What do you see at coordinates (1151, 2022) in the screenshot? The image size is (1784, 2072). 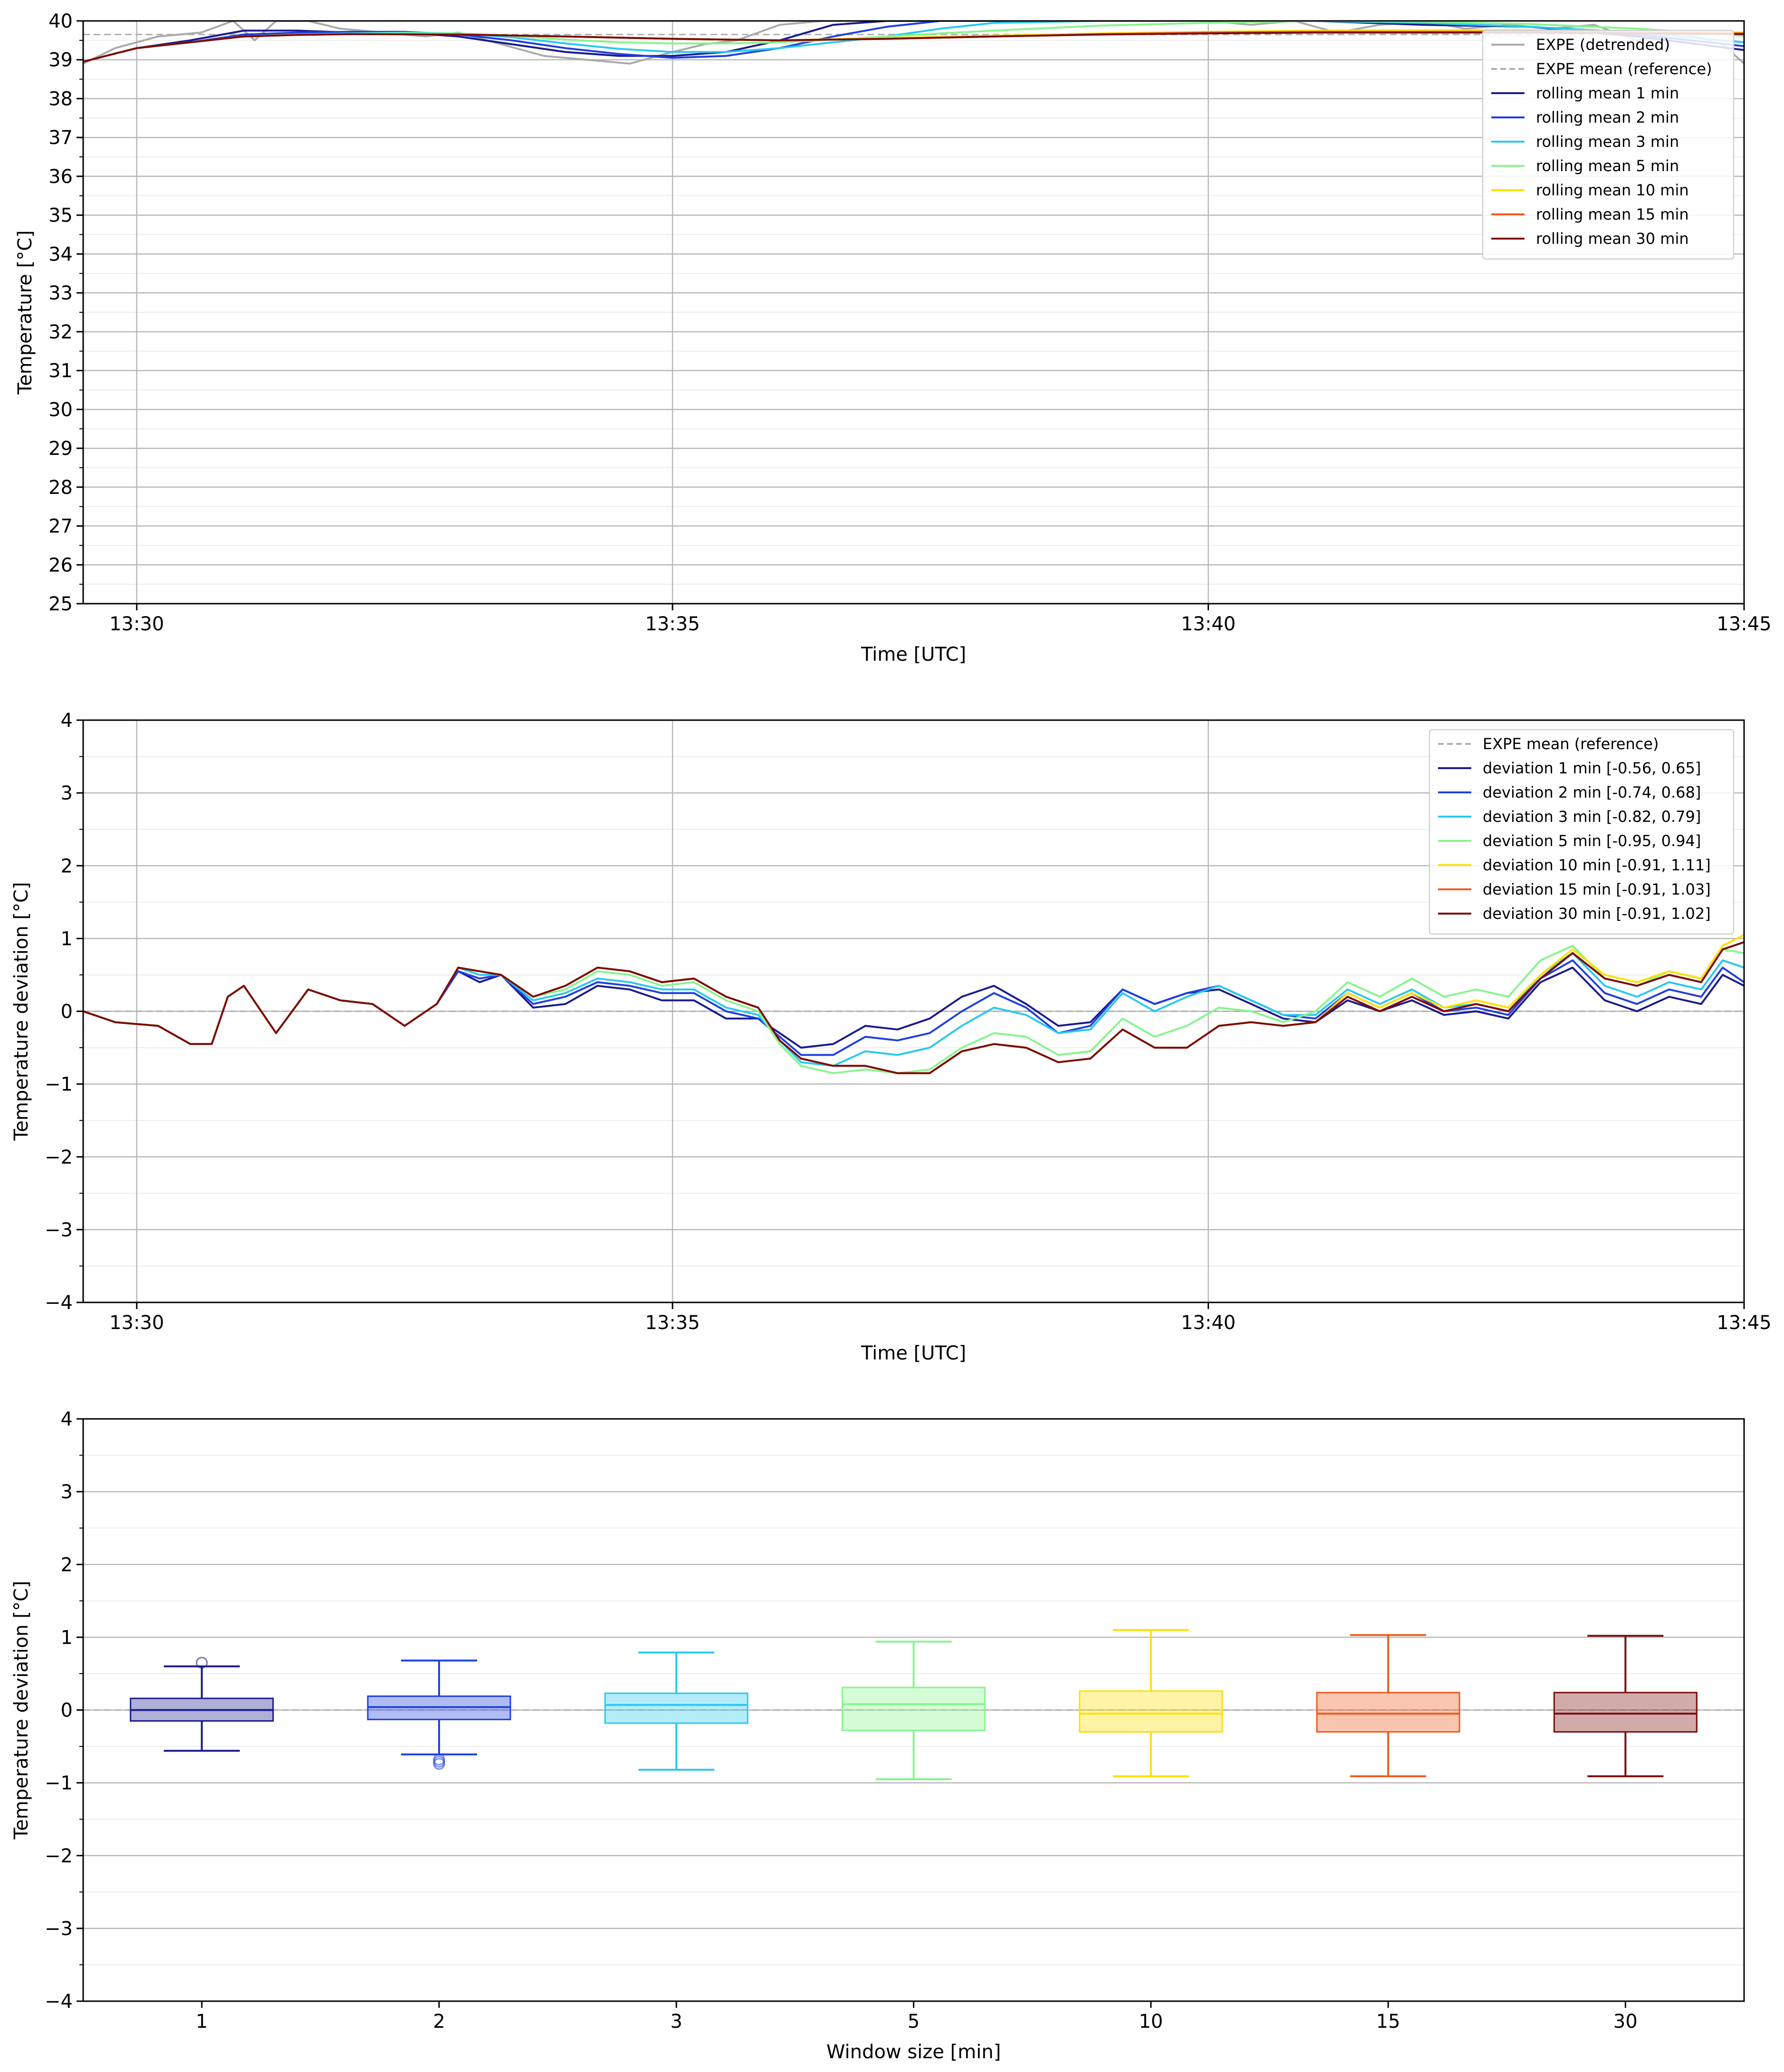 I see `x-tick-label: 10` at bounding box center [1151, 2022].